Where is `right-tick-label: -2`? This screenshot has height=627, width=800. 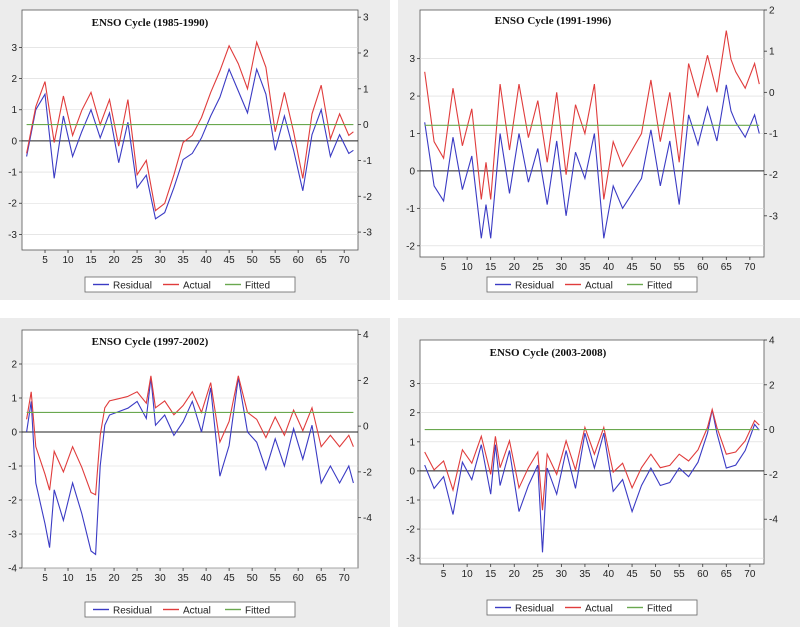
right-tick-label: -2 is located at coordinates (367, 197).